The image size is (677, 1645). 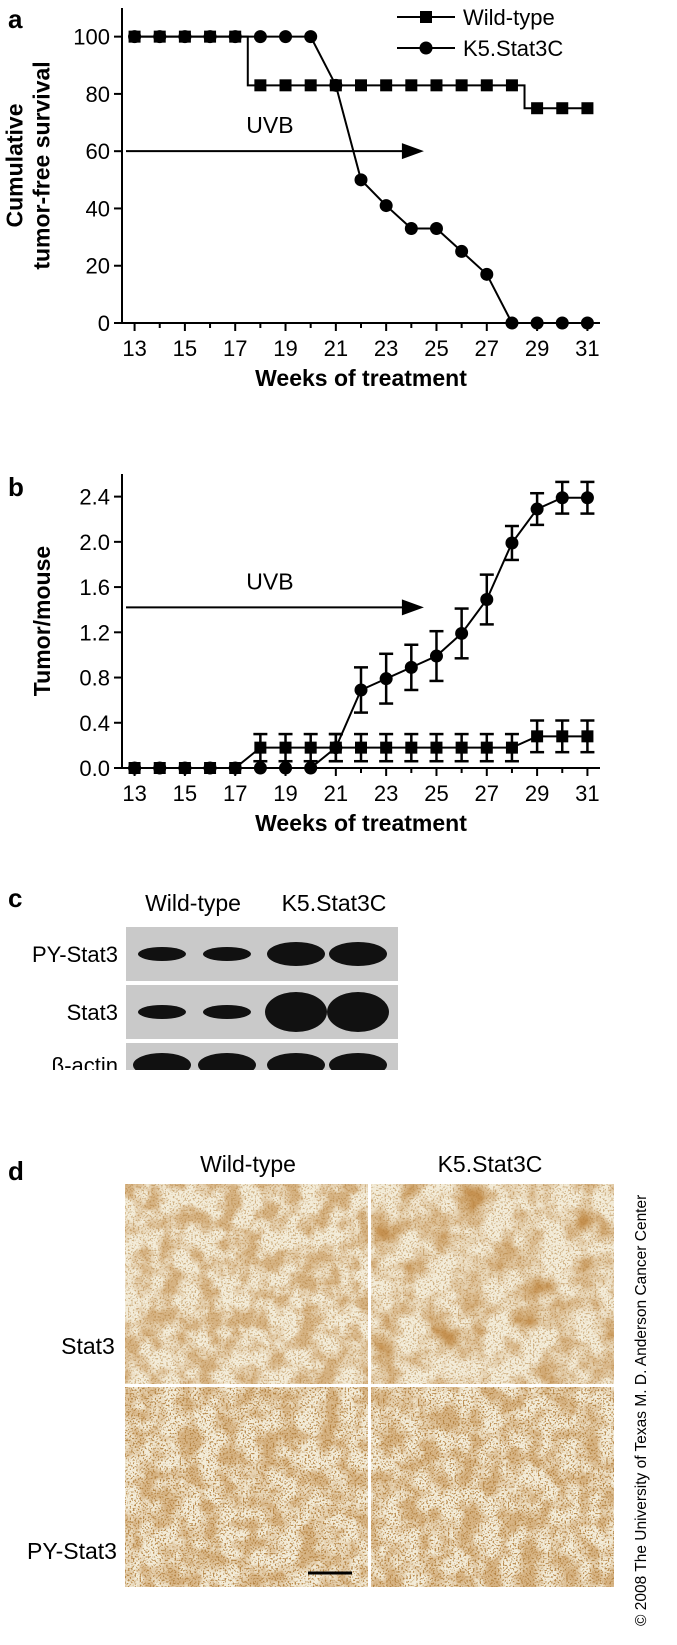 What do you see at coordinates (185, 793) in the screenshot?
I see `x-tick-label: 15` at bounding box center [185, 793].